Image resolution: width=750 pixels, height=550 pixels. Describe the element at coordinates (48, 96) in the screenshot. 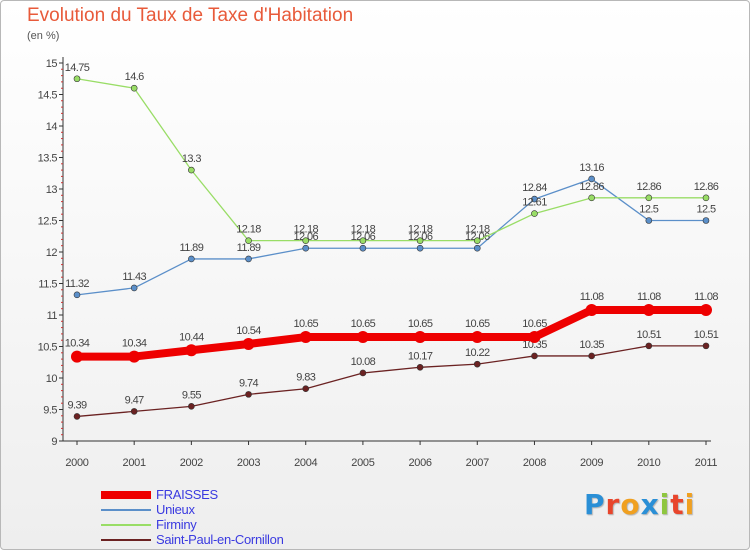

I see `y-tick-label: 14.5` at that location.